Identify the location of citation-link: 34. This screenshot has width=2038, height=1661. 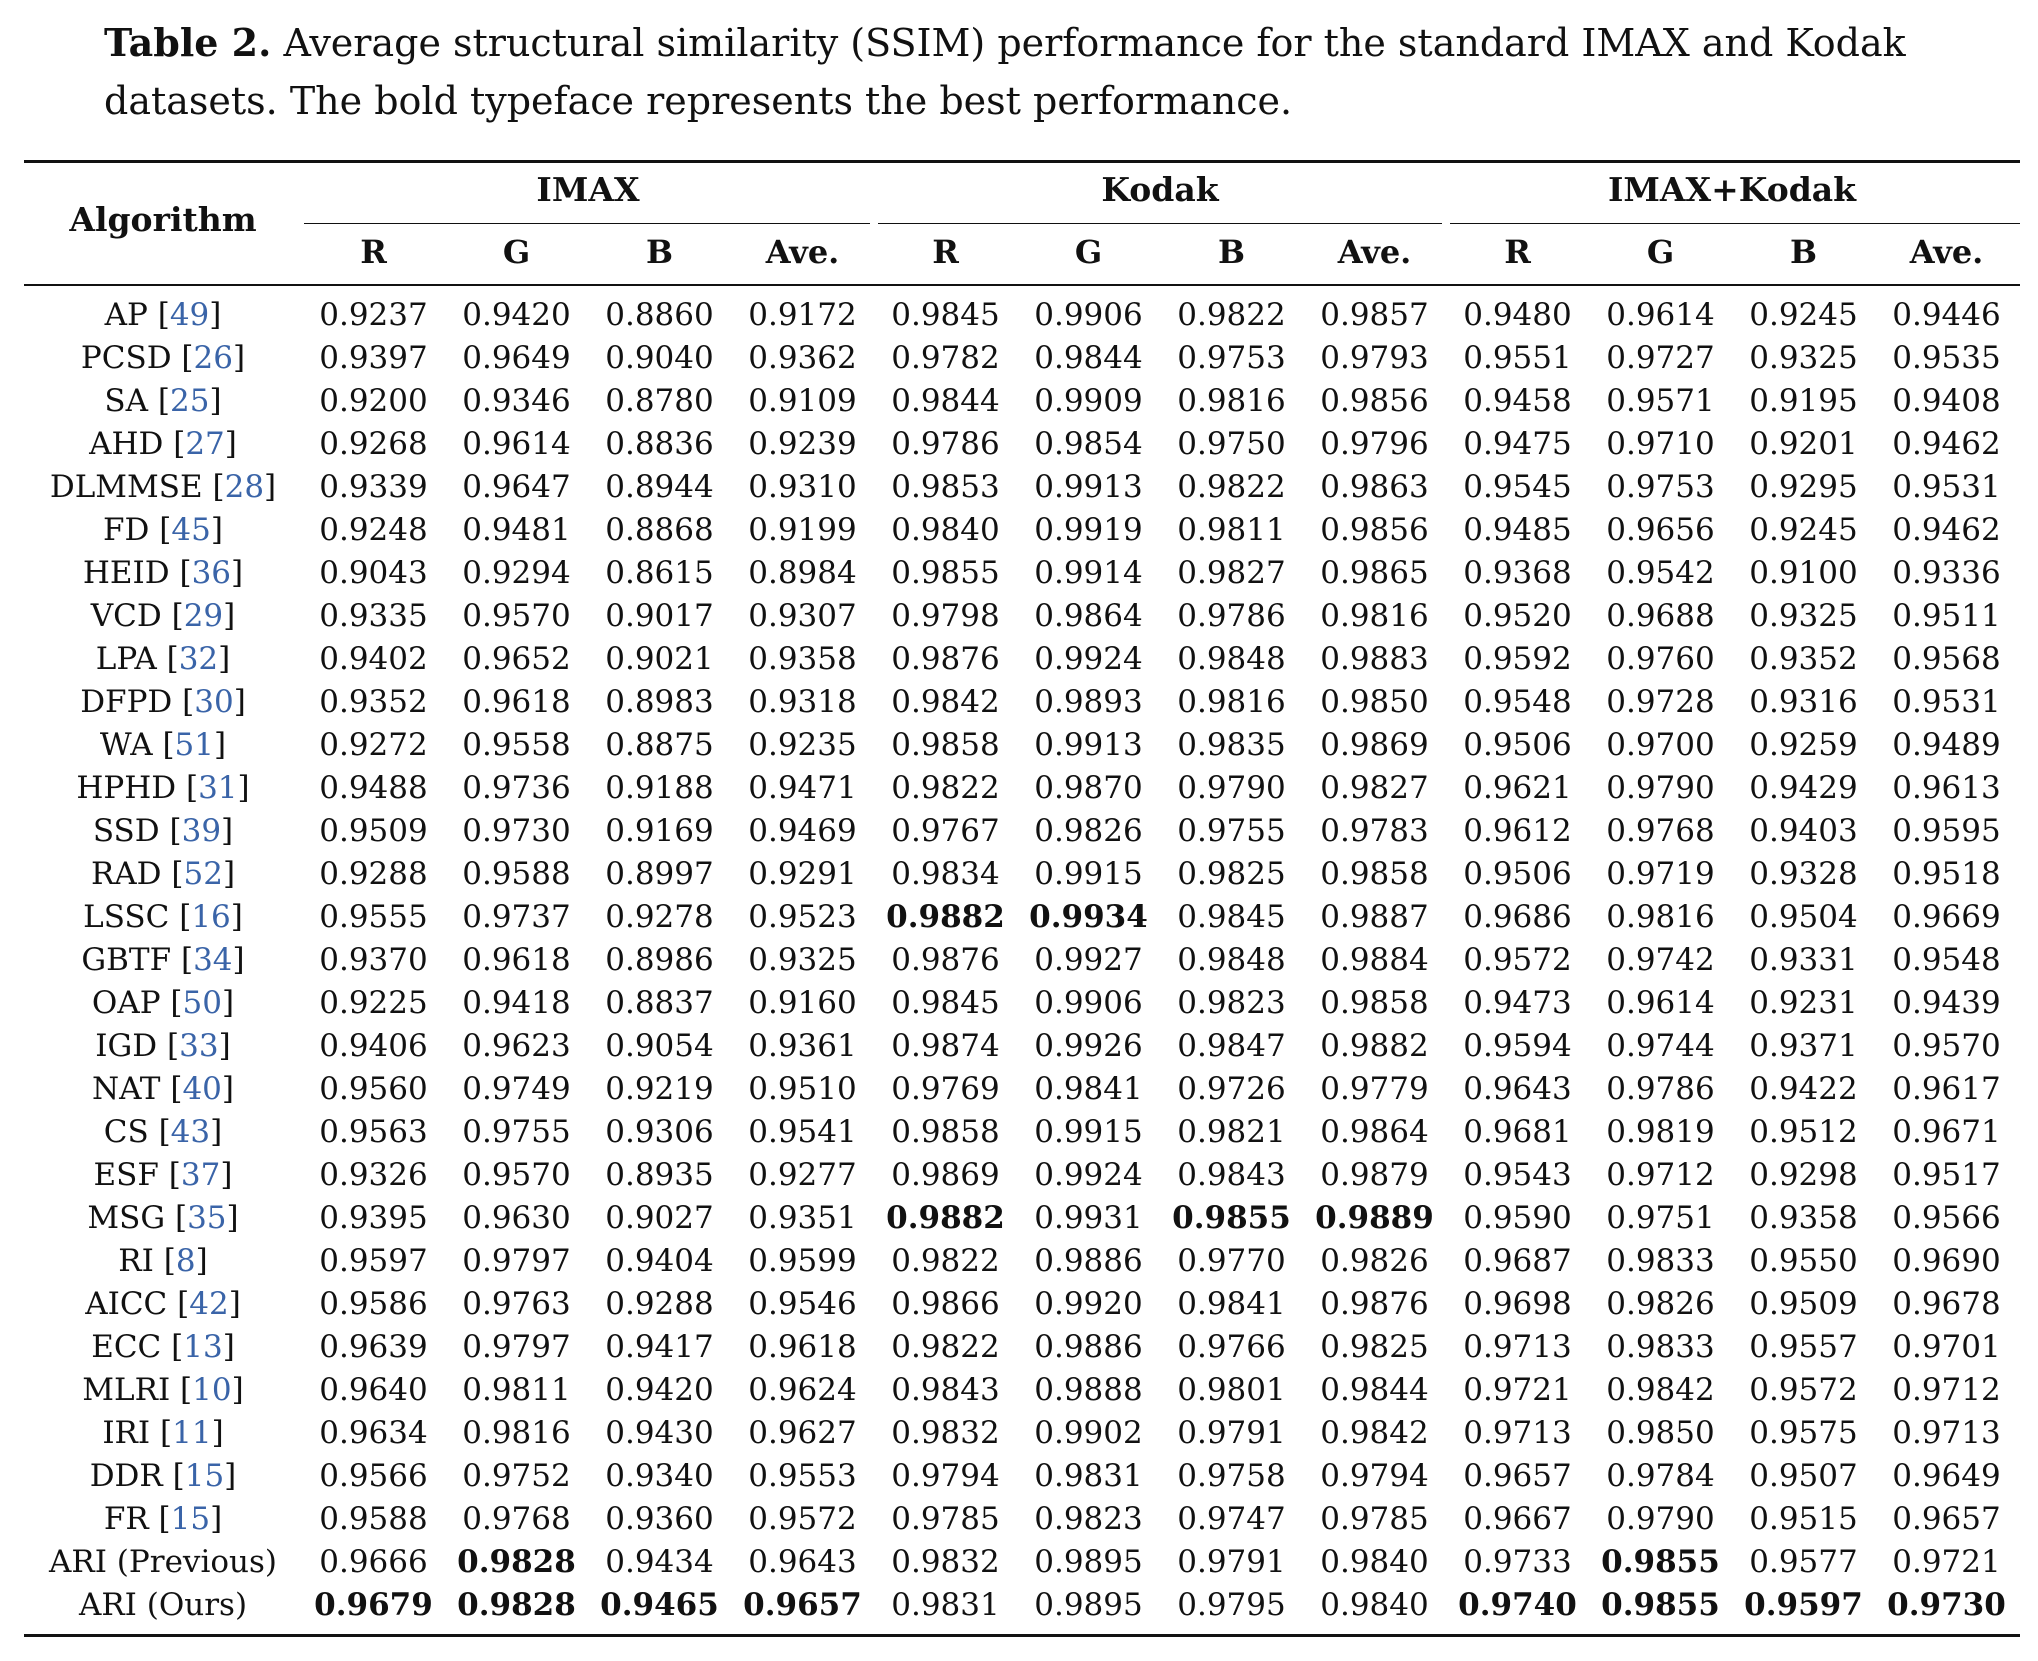
(213, 960).